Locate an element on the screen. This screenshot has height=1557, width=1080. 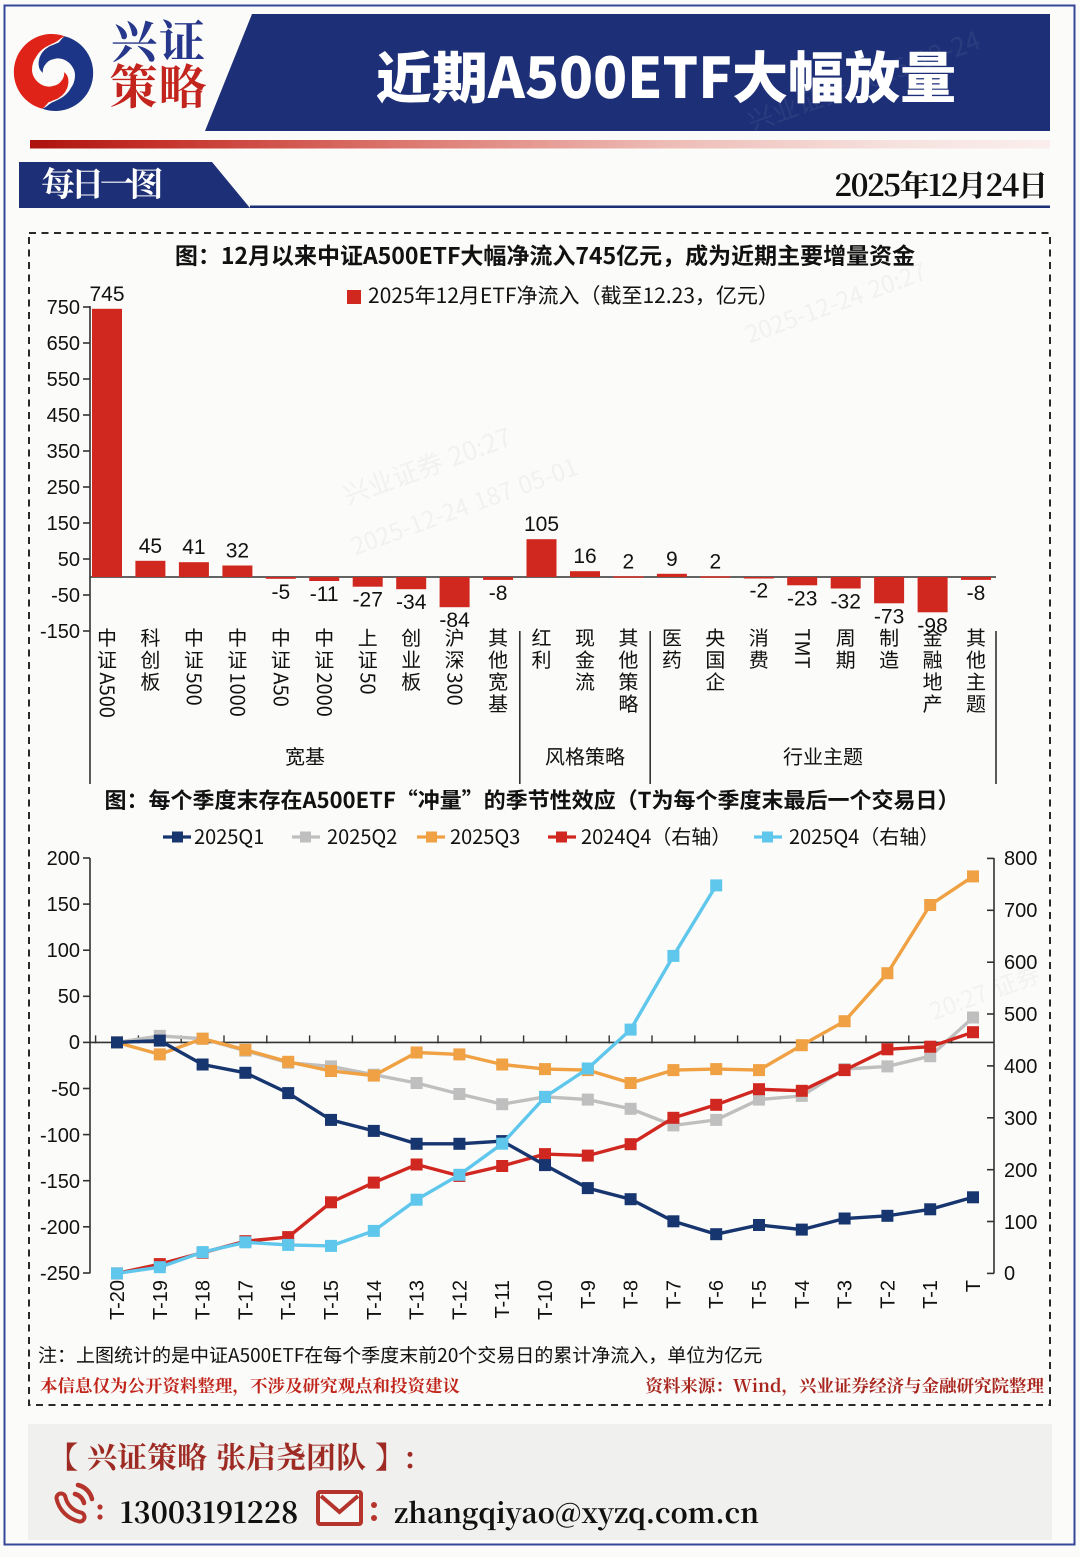
svg-text: 300 is located at coordinates (1020, 1119).